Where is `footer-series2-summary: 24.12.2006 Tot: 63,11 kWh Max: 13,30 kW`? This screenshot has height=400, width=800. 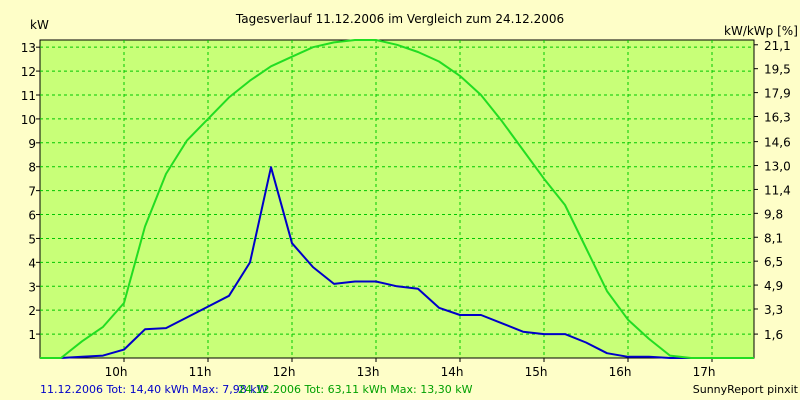 footer-series2-summary: 24.12.2006 Tot: 63,11 kWh Max: 13,30 kW is located at coordinates (355, 389).